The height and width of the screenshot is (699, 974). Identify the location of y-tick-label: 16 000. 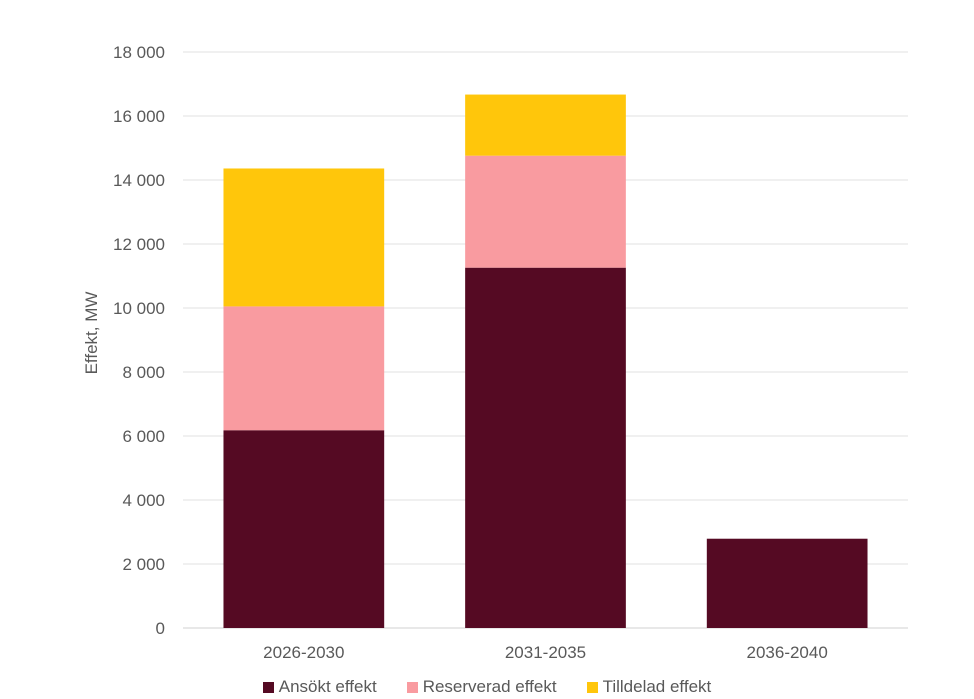
(139, 116).